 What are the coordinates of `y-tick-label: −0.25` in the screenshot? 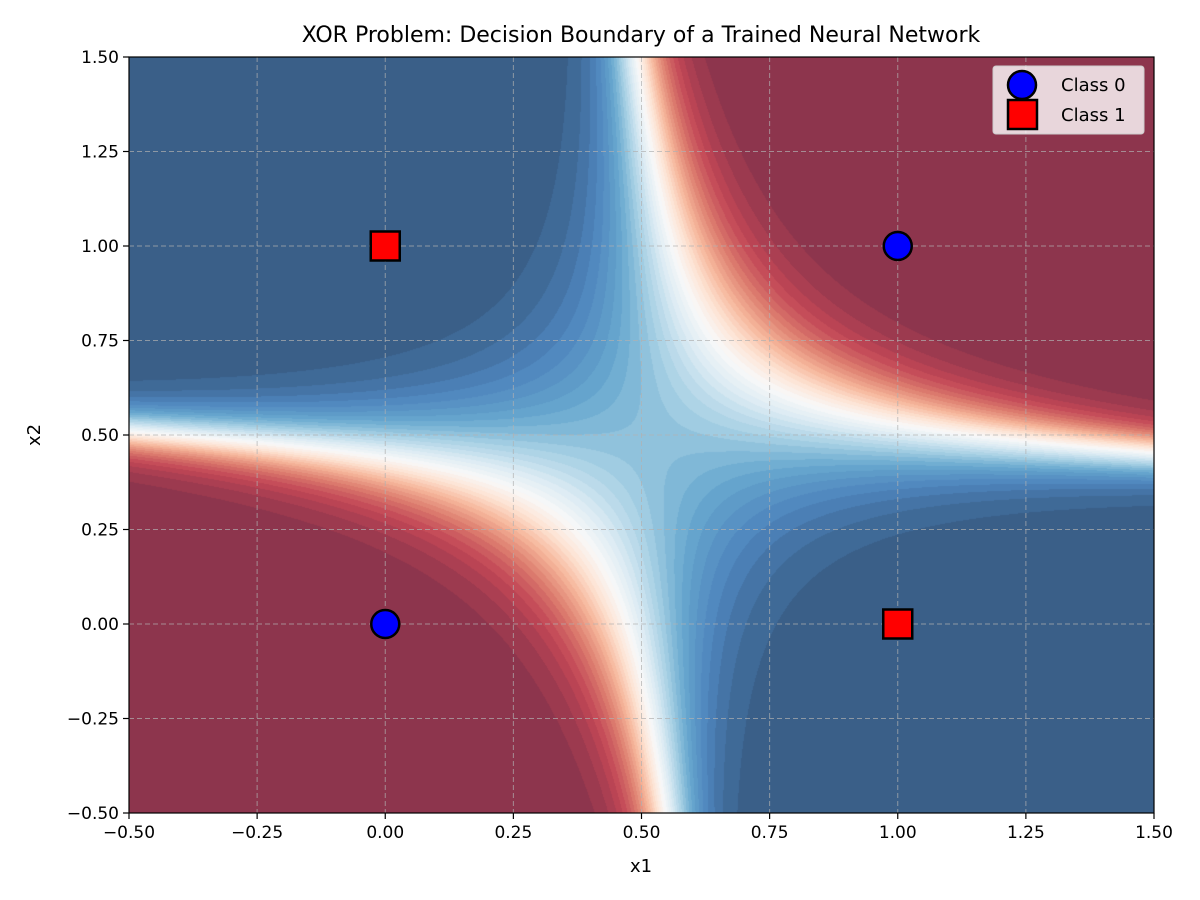 It's located at (93, 720).